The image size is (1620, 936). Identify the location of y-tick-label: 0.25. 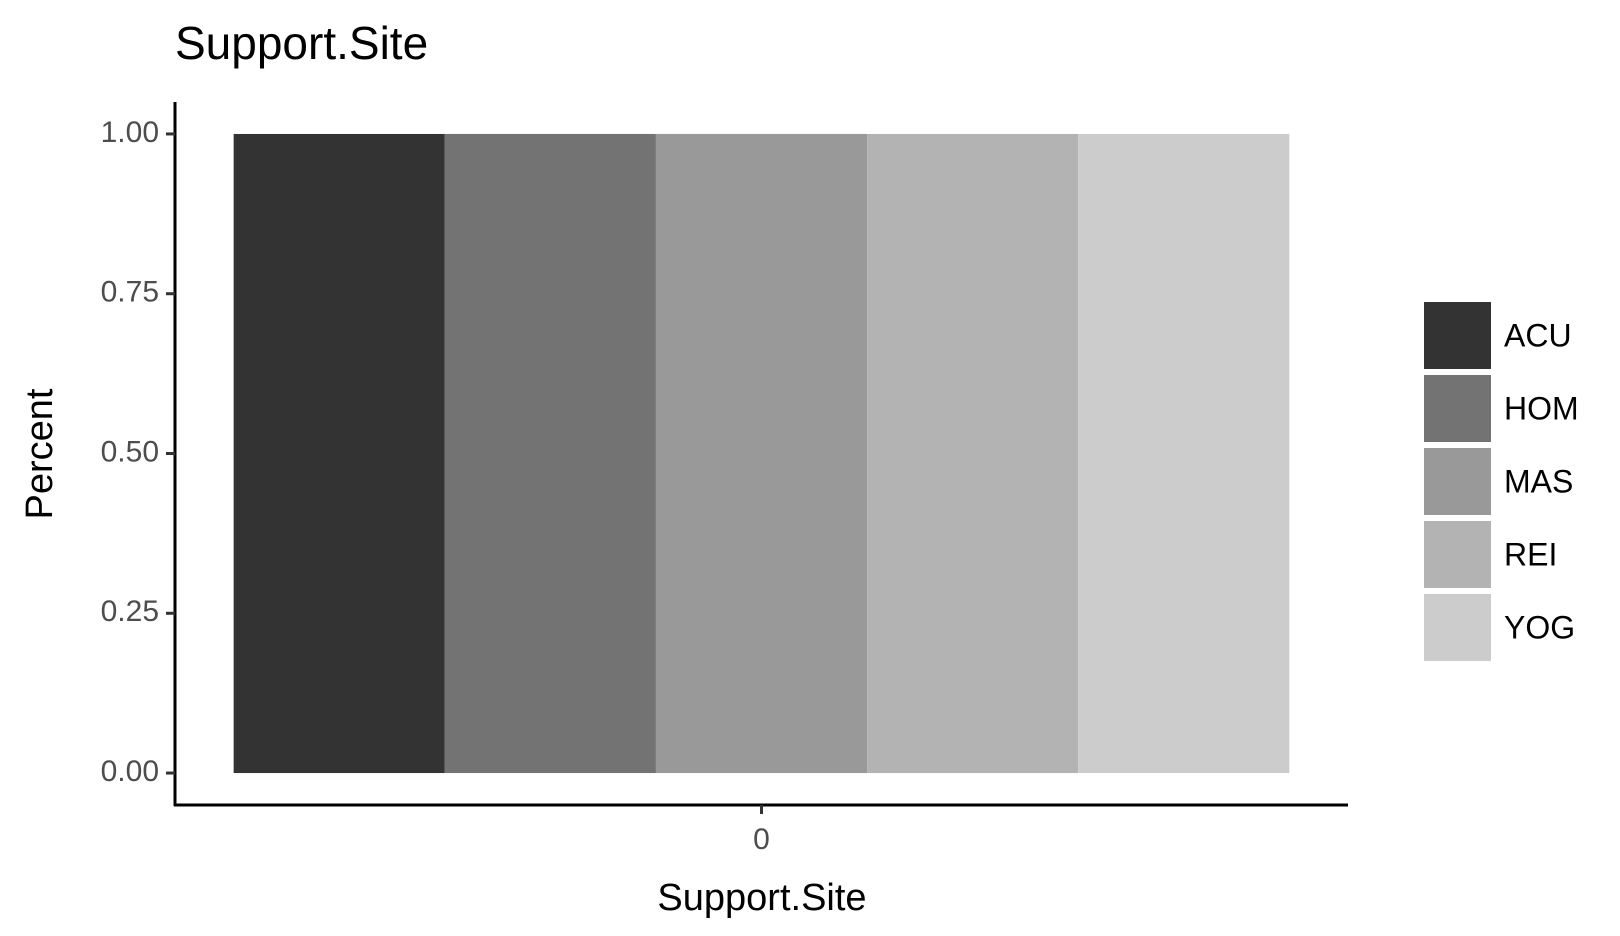
(130, 611).